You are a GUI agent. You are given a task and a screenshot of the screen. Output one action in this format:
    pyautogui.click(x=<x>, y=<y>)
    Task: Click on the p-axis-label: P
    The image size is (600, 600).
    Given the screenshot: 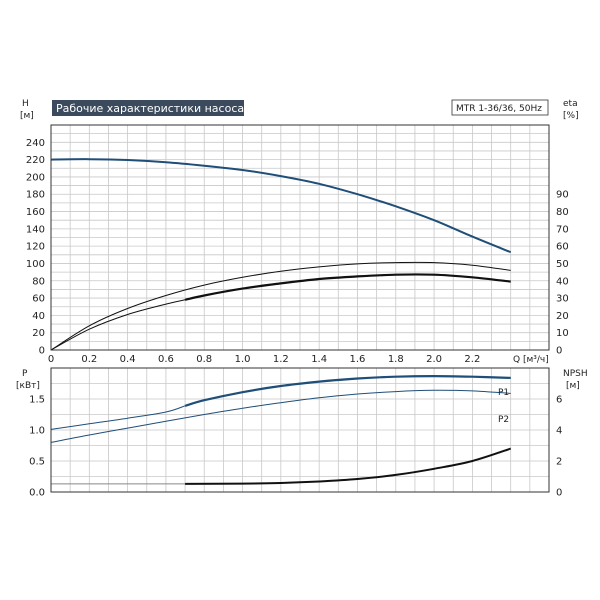 What is the action you would take?
    pyautogui.click(x=25, y=374)
    